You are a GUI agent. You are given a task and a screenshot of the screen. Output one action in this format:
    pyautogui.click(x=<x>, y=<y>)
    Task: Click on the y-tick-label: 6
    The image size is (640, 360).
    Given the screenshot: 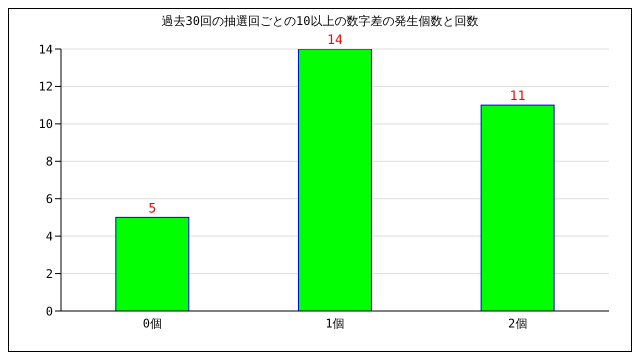 What is the action you would take?
    pyautogui.click(x=49, y=199)
    